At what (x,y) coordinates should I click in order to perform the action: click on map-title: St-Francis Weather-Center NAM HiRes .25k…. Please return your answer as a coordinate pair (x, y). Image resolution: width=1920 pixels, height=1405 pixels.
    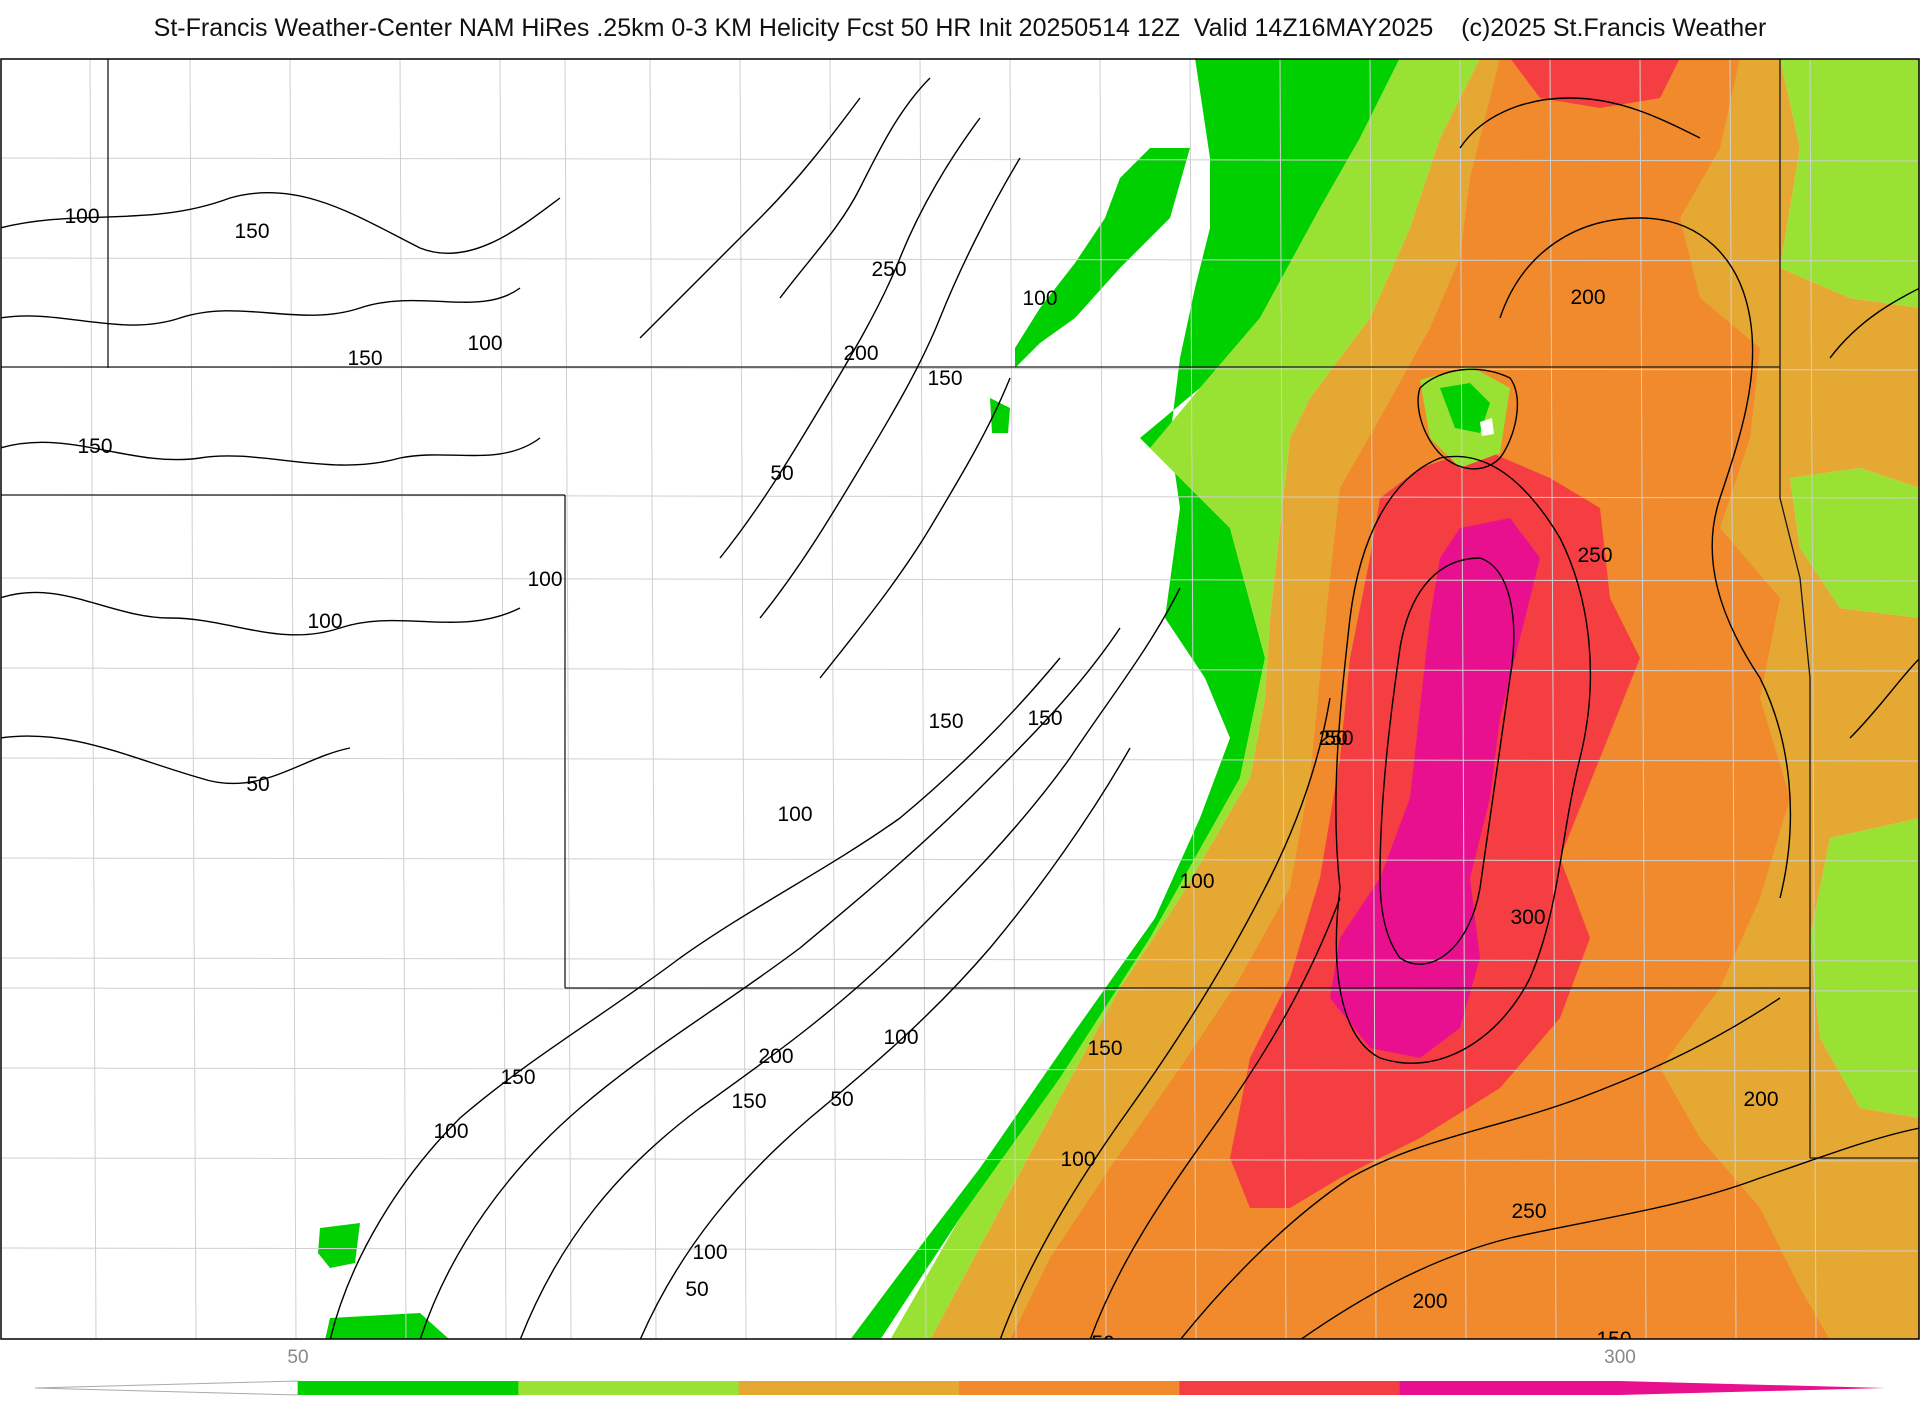
    Looking at the image, I should click on (960, 28).